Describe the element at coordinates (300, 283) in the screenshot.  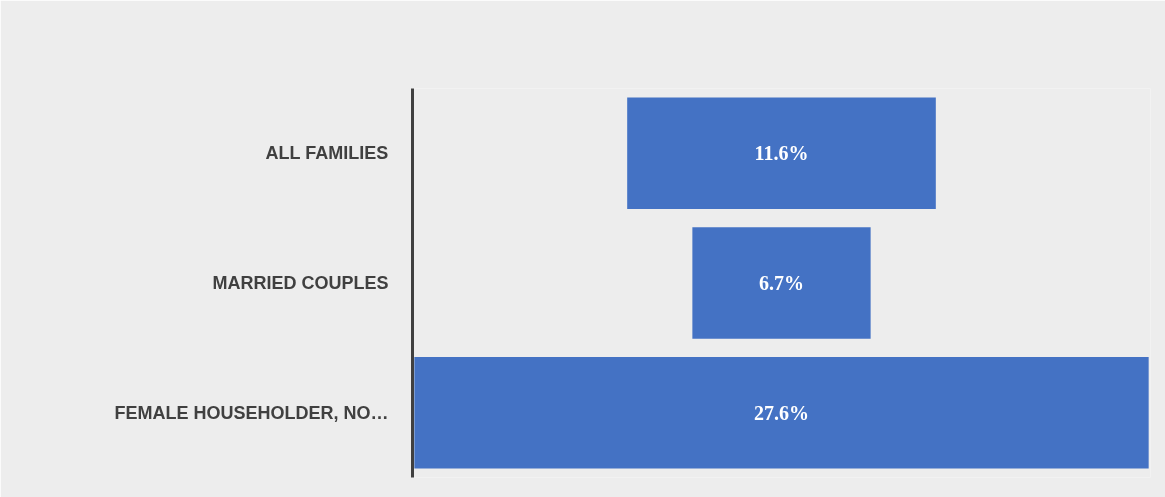
I see `category-label: MARRIED COUPLES` at that location.